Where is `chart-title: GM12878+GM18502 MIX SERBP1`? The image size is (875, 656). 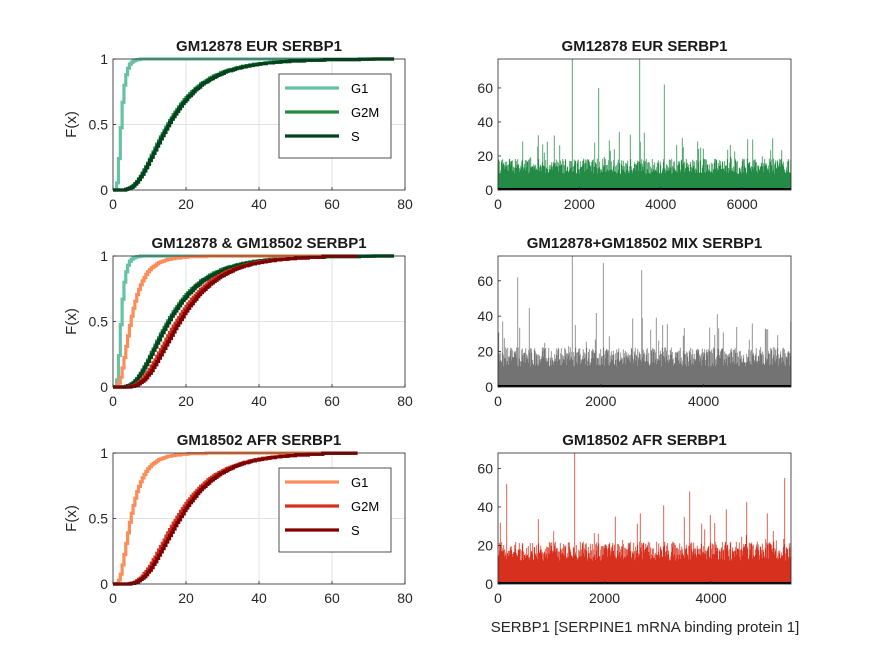 chart-title: GM12878+GM18502 MIX SERBP1 is located at coordinates (645, 243).